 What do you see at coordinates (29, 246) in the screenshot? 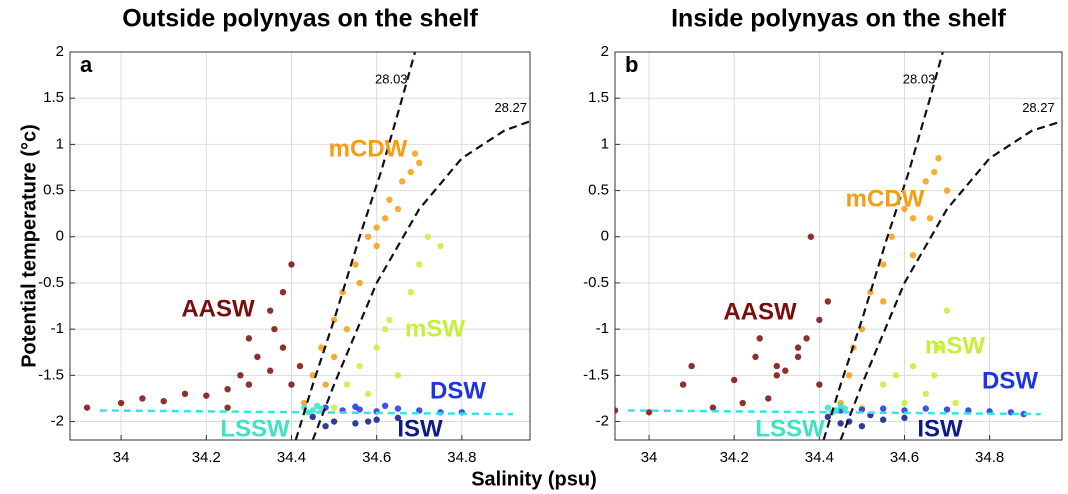
I see `y-axis-label: Potential temperature (°c)` at bounding box center [29, 246].